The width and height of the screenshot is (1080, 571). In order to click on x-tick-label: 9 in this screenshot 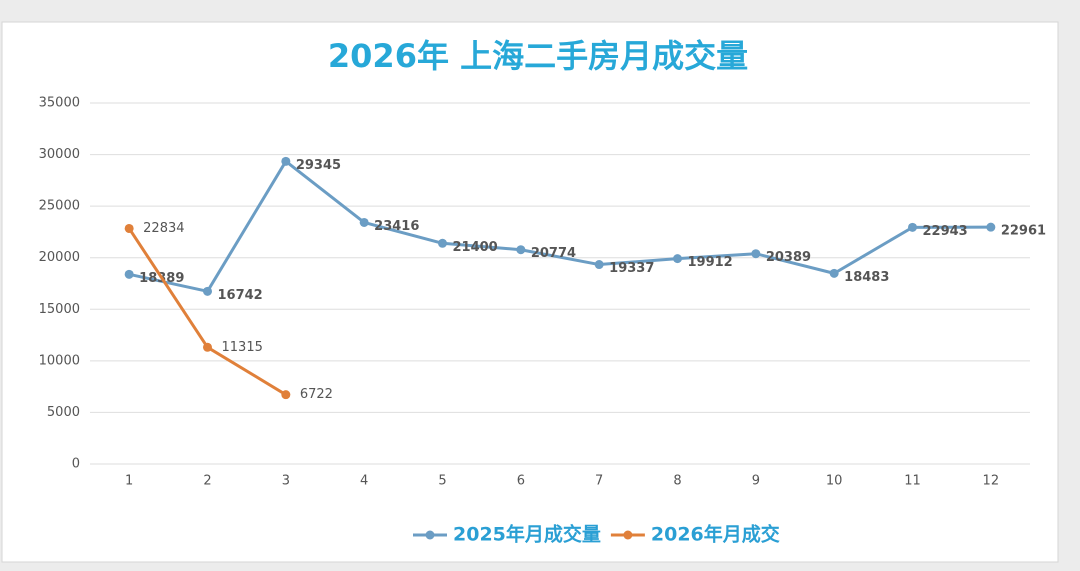, I will do `click(756, 481)`.